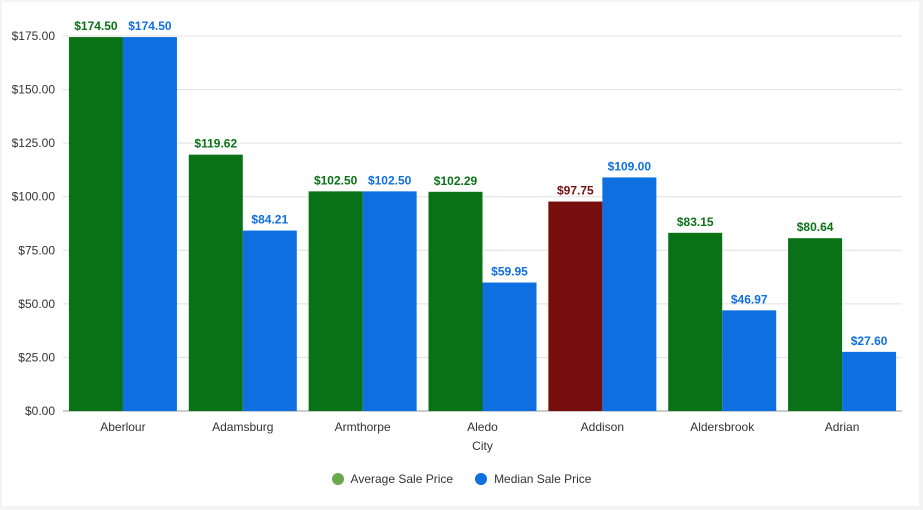 Image resolution: width=923 pixels, height=510 pixels. I want to click on x-tick-label: Adrian, so click(842, 427).